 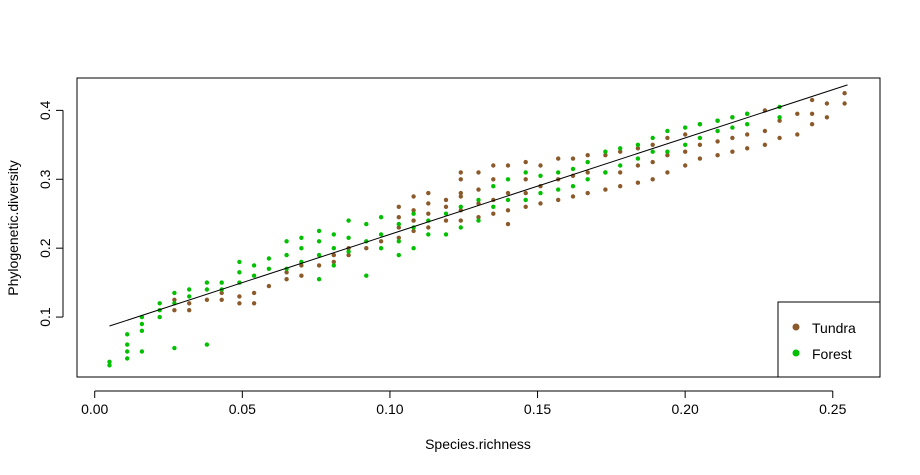 I want to click on x-axis: 0.00 0.05 0.10 0.15 0.20 0.25, so click(x=464, y=403).